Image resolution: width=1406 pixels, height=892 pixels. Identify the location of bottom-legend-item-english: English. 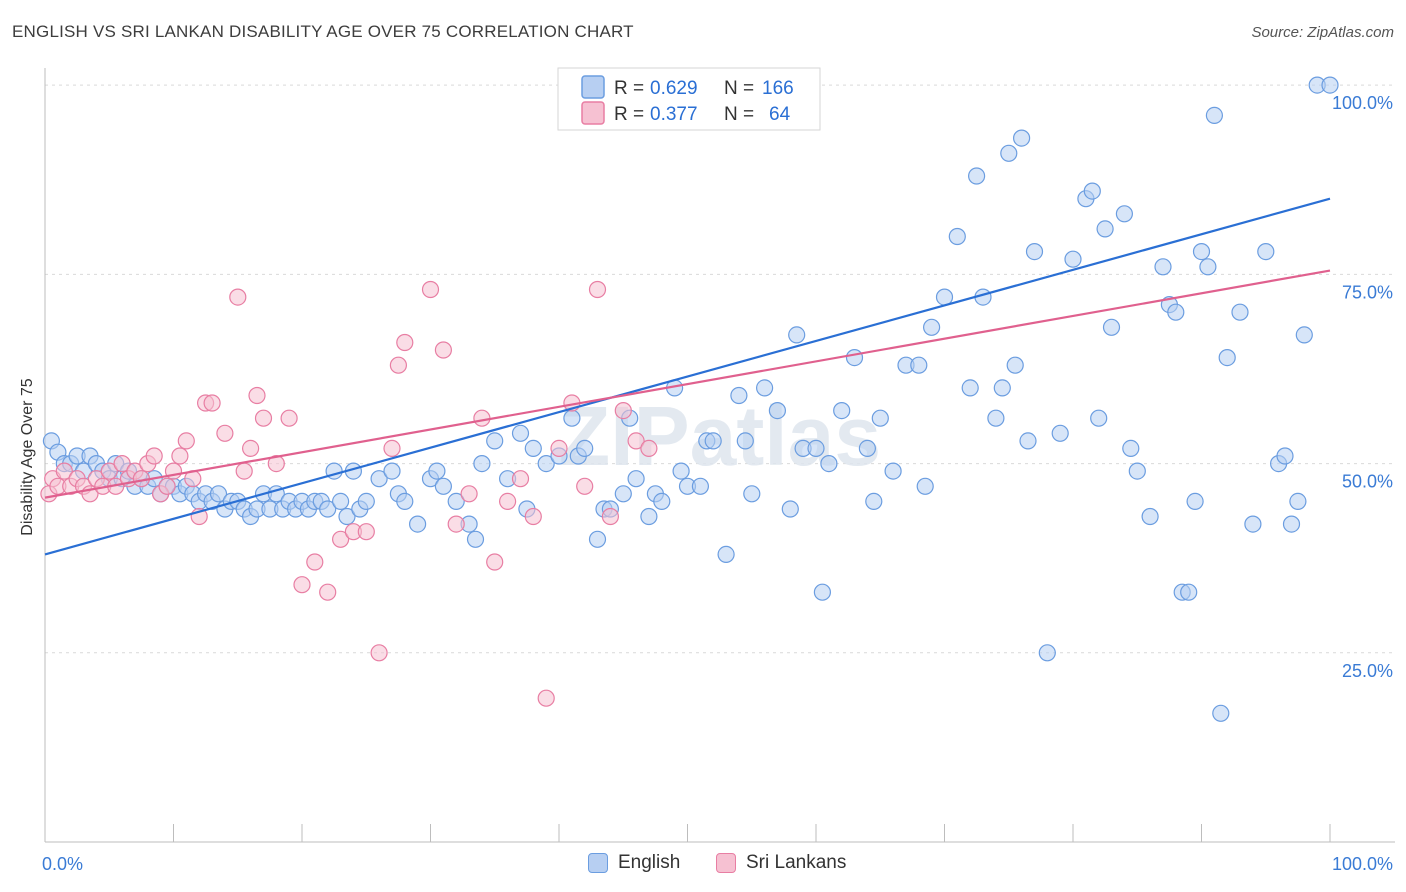
(634, 863).